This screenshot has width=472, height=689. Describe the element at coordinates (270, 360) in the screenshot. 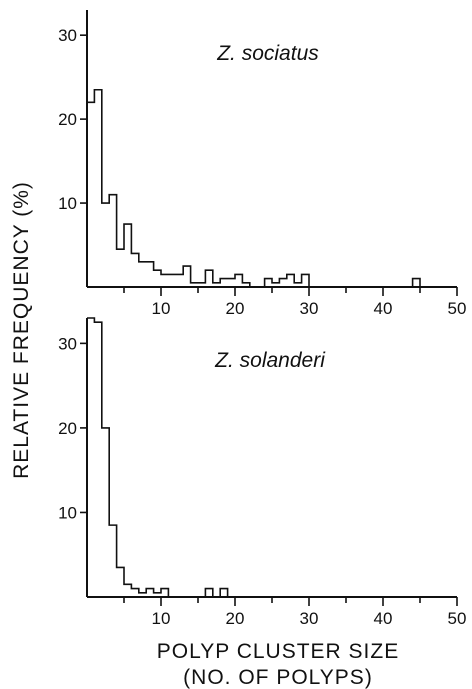

I see `panel-title-solanderi: Z. solanderi` at that location.